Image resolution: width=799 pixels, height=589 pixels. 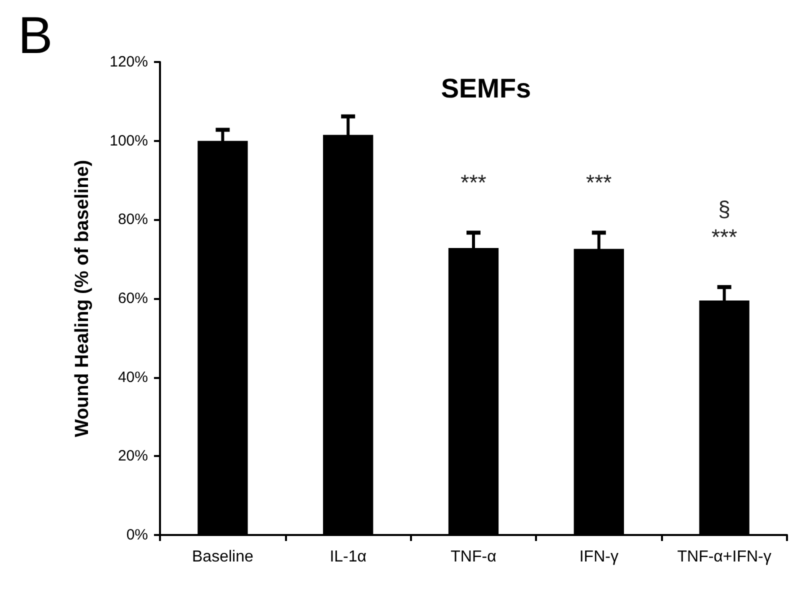 What do you see at coordinates (35, 36) in the screenshot?
I see `text: B` at bounding box center [35, 36].